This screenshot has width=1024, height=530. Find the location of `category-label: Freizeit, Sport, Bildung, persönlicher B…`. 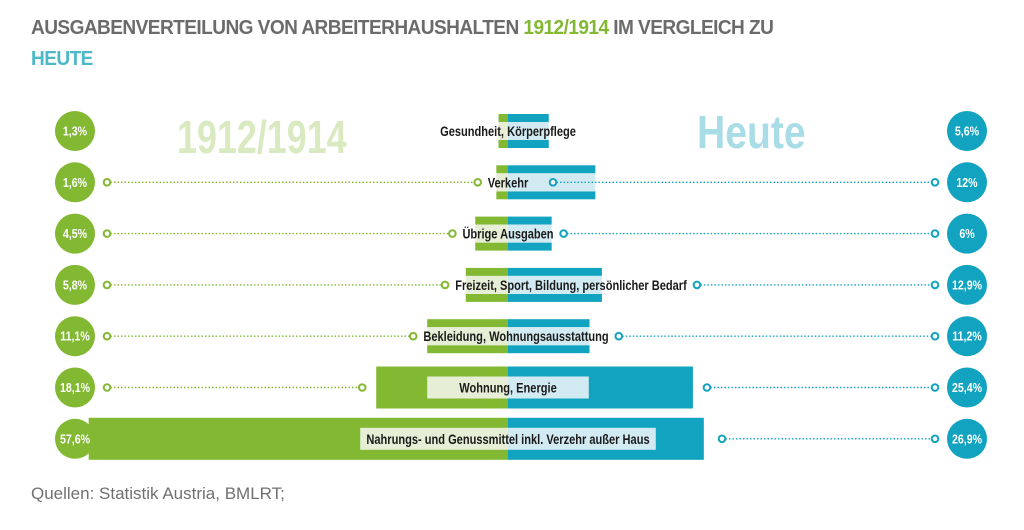

category-label: Freizeit, Sport, Bildung, persönlicher B… is located at coordinates (571, 285).